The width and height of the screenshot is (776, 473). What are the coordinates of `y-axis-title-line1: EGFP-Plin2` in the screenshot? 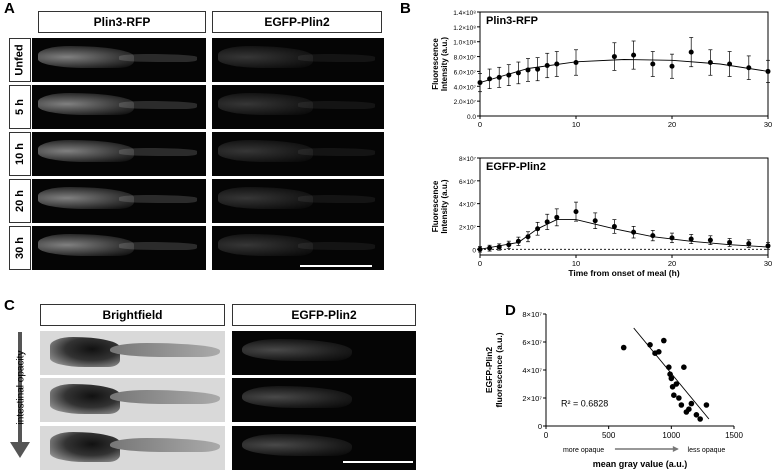 It's located at (489, 370).